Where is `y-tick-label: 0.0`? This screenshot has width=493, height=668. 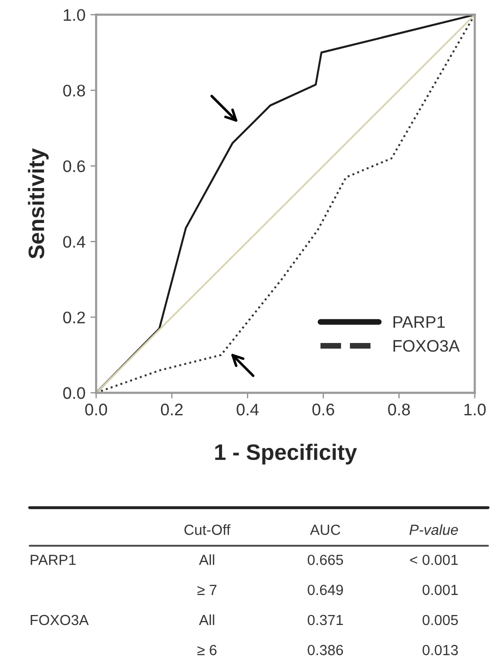 y-tick-label: 0.0 is located at coordinates (74, 393).